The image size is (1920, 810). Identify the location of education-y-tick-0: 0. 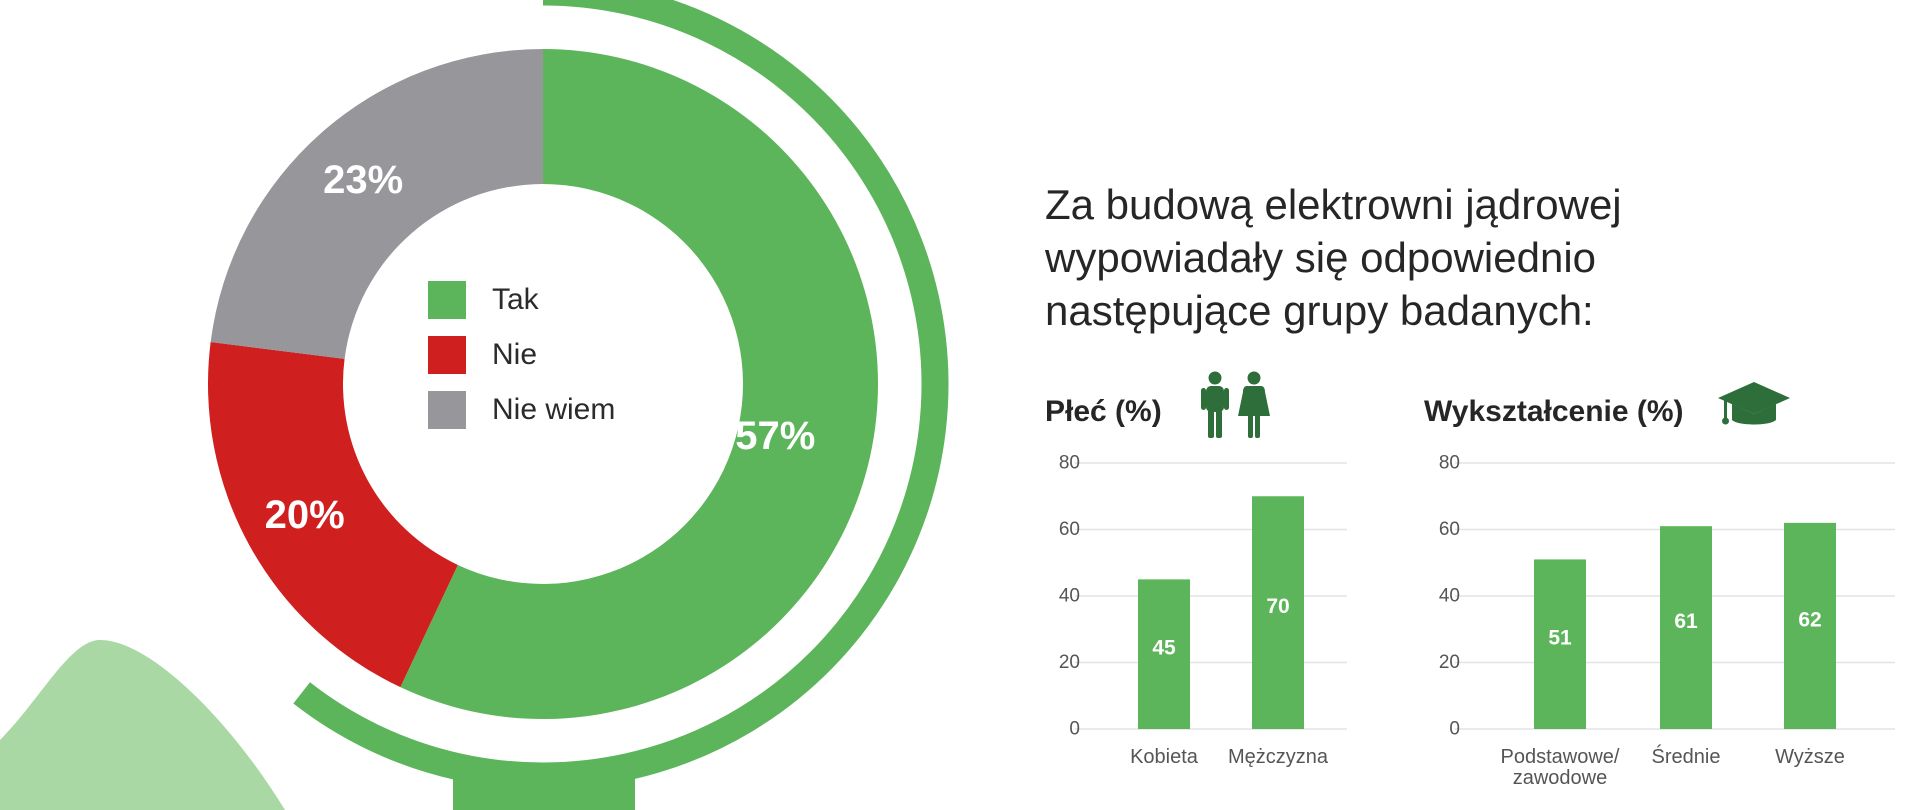
(1454, 729).